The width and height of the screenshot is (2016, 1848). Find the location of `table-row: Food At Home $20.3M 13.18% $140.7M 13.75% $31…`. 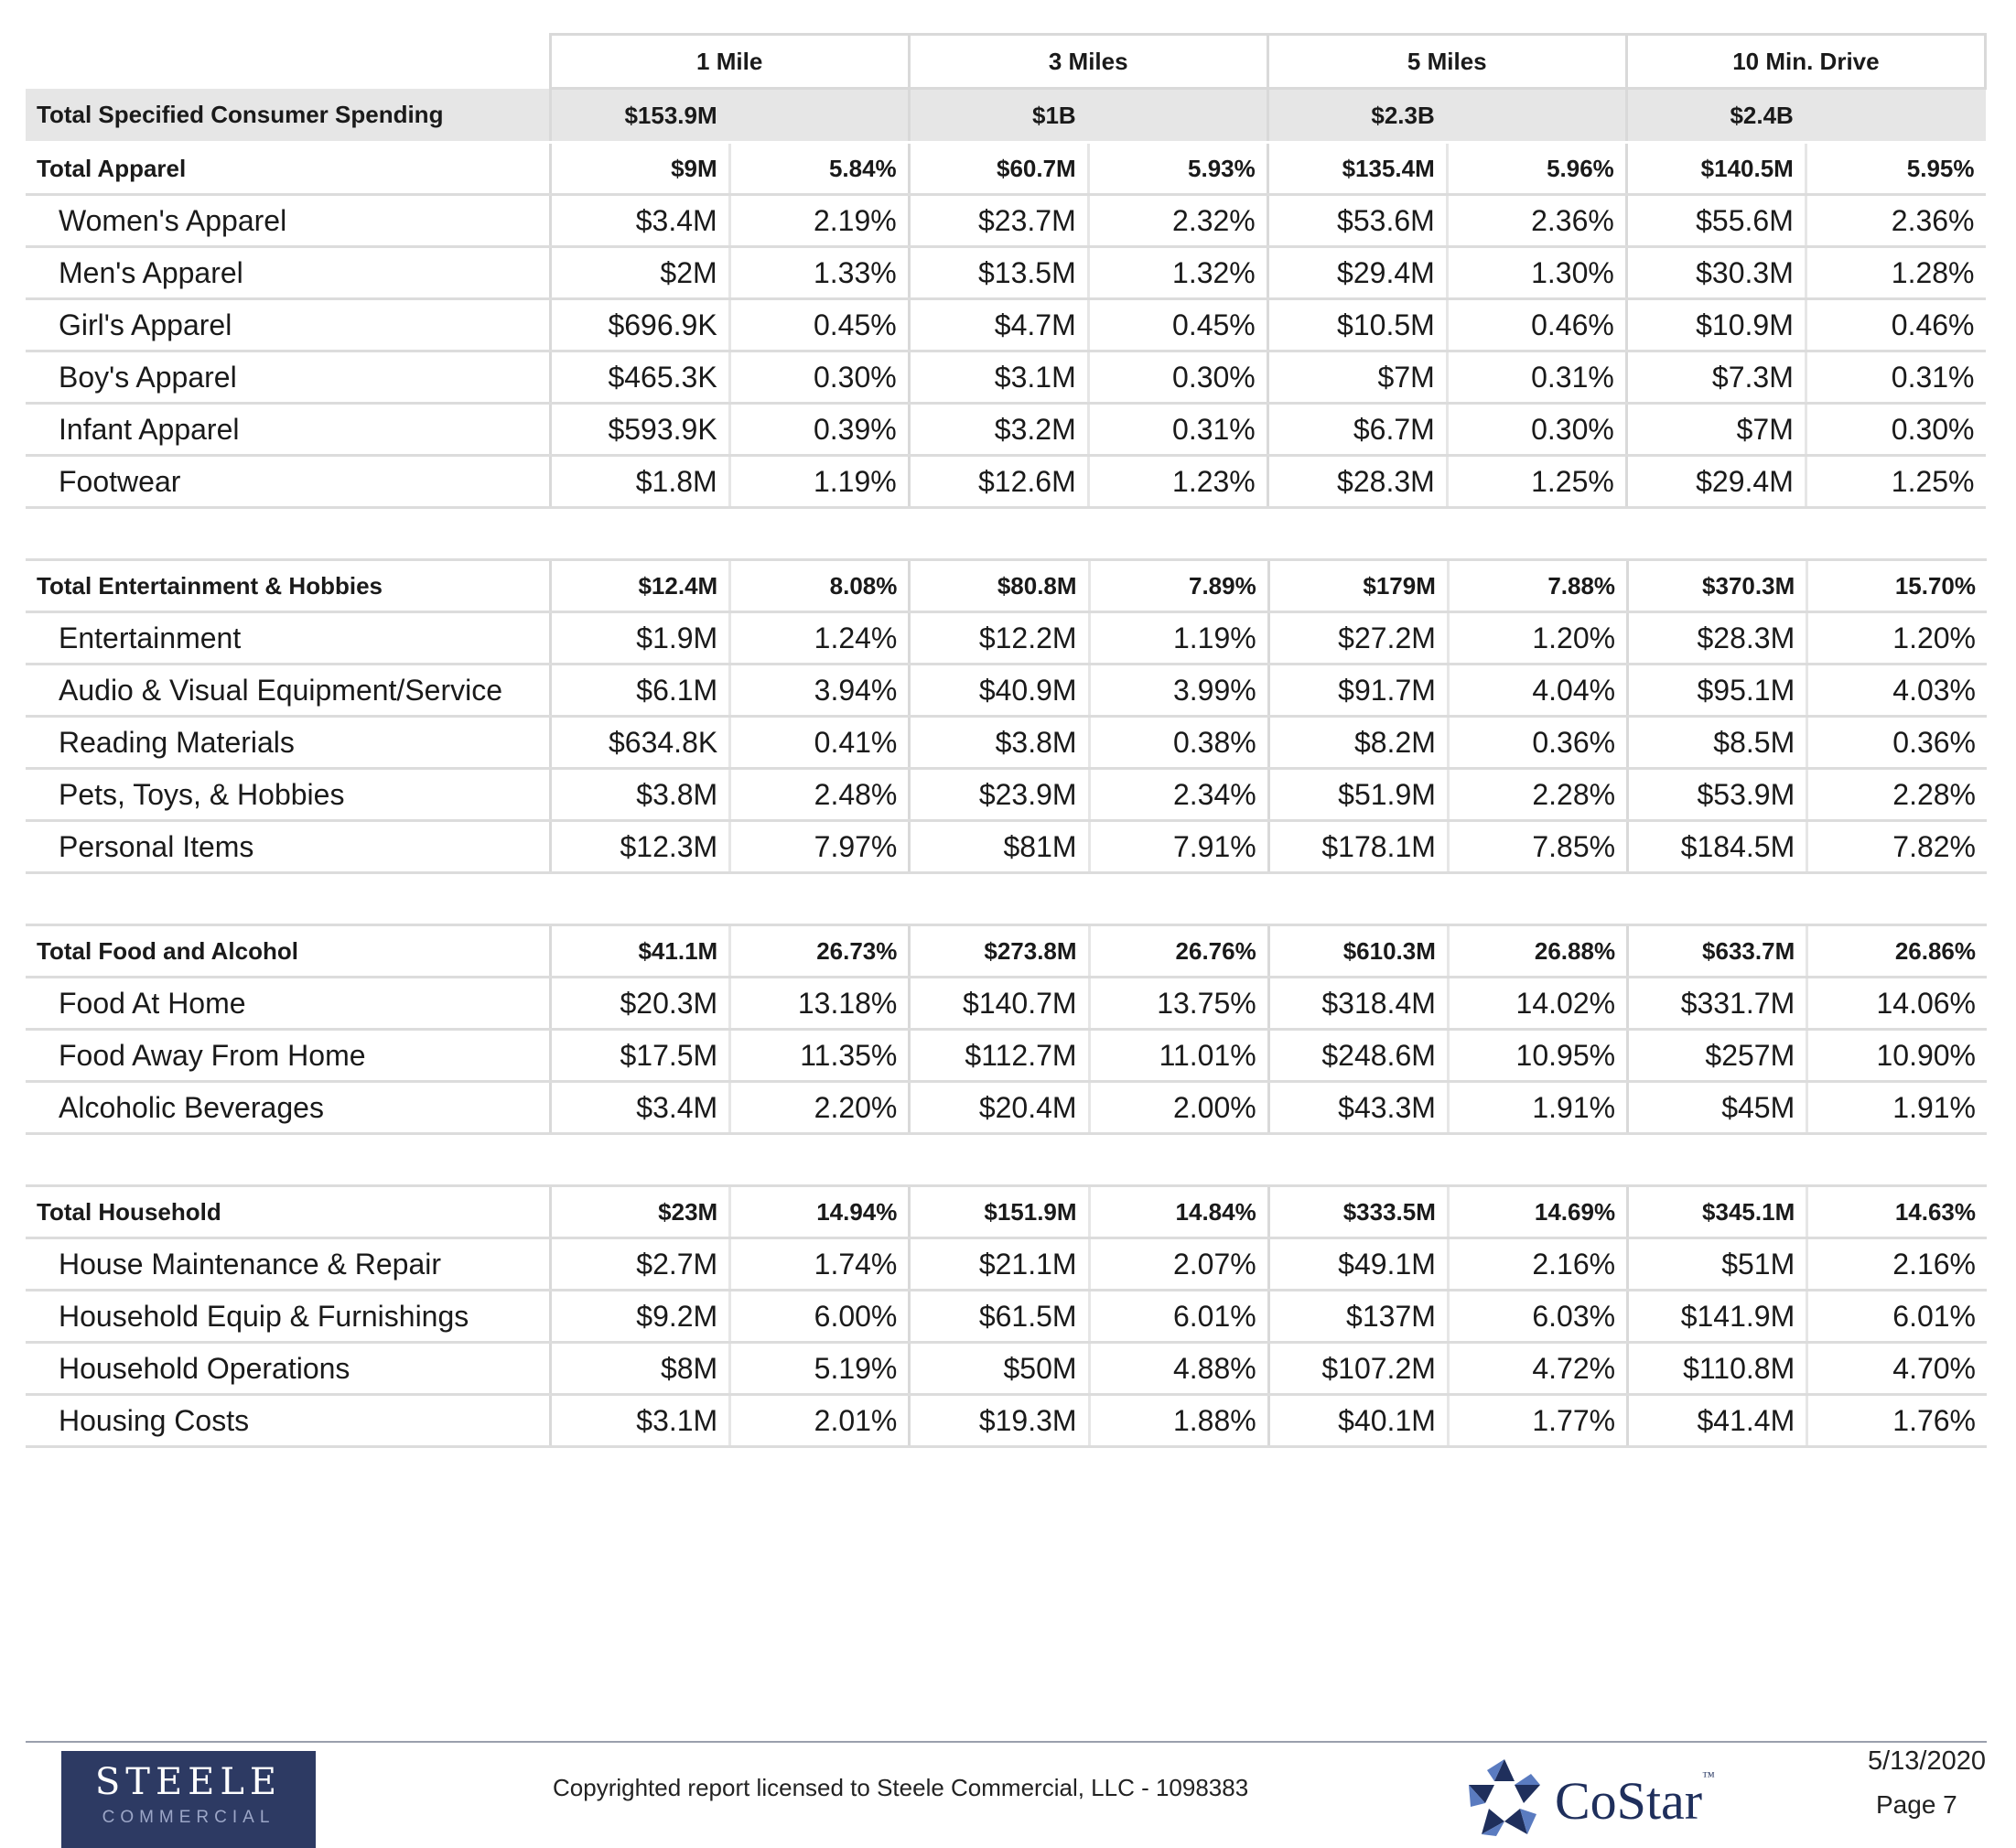

table-row: Food At Home $20.3M 13.18% $140.7M 13.75% $31… is located at coordinates (1006, 1004).